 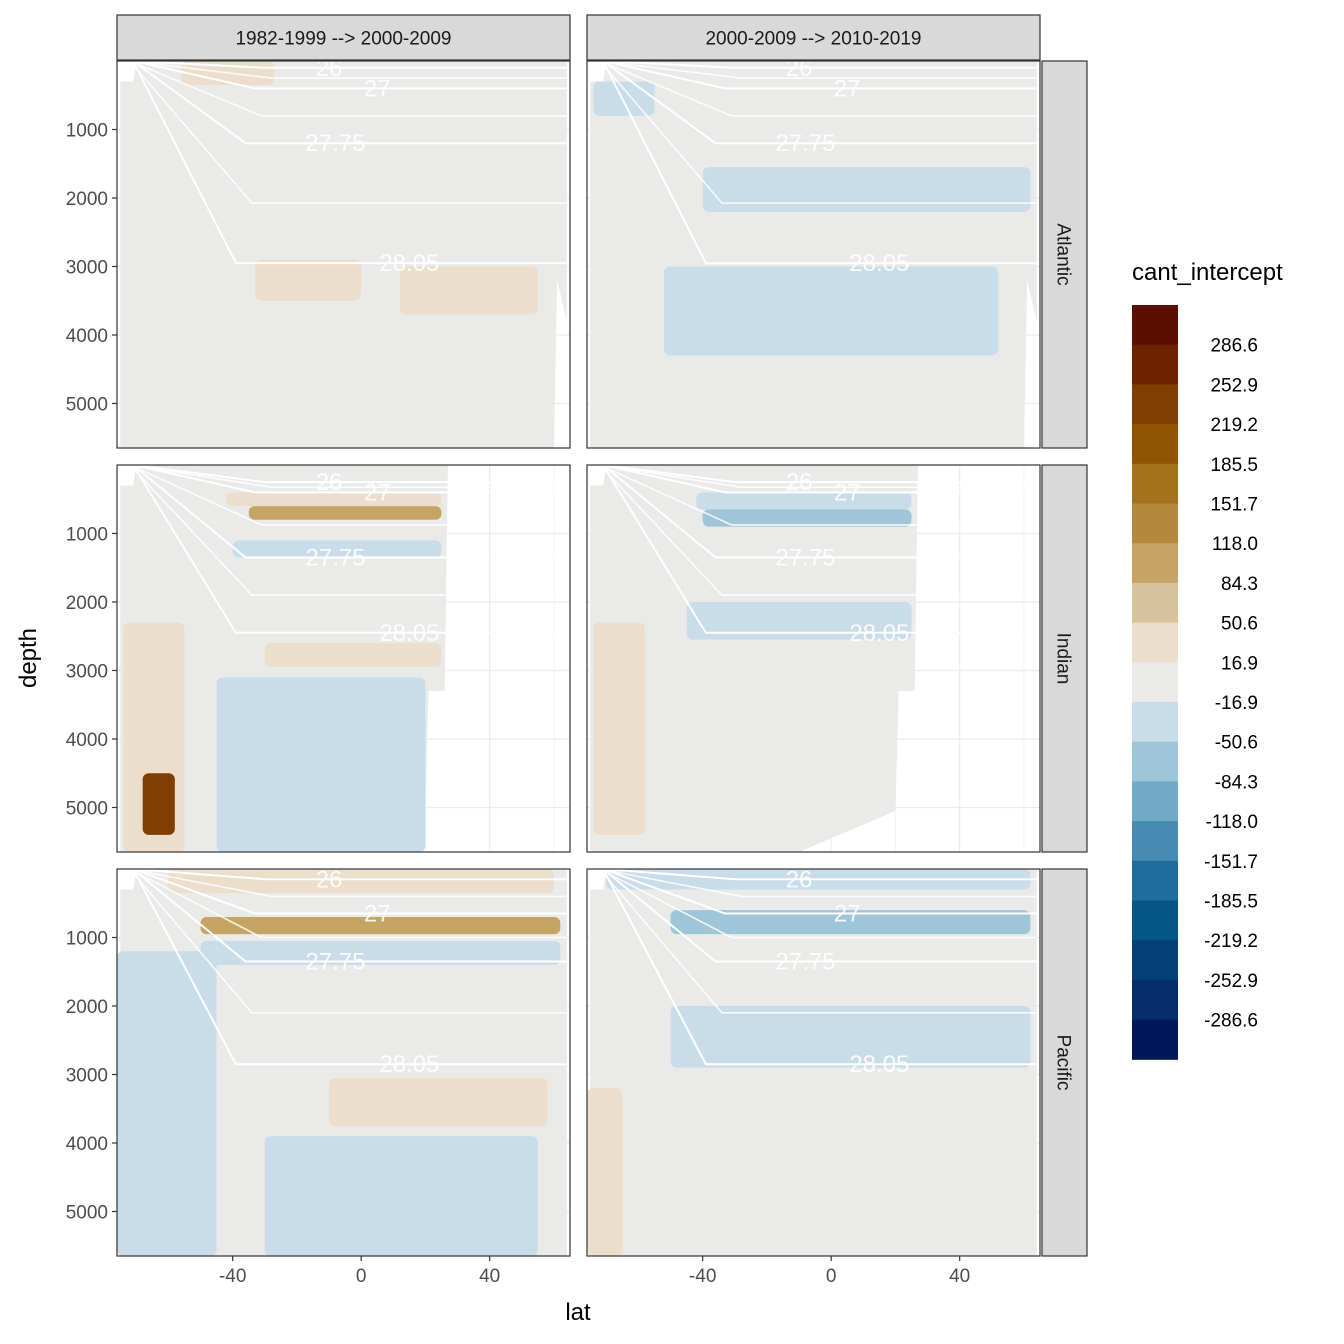 I want to click on legend-label: 151.7, so click(x=1234, y=505).